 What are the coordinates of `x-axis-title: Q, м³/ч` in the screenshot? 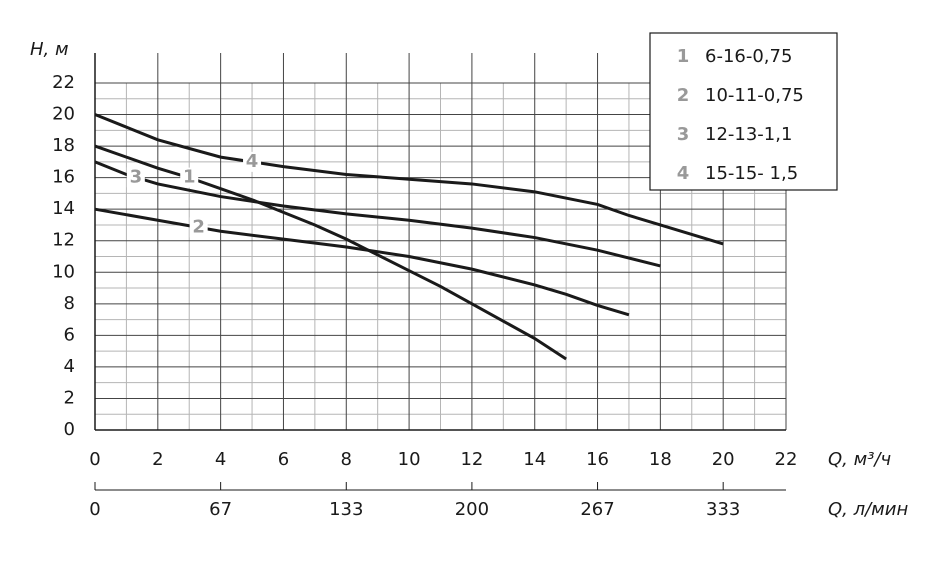 It's located at (859, 459).